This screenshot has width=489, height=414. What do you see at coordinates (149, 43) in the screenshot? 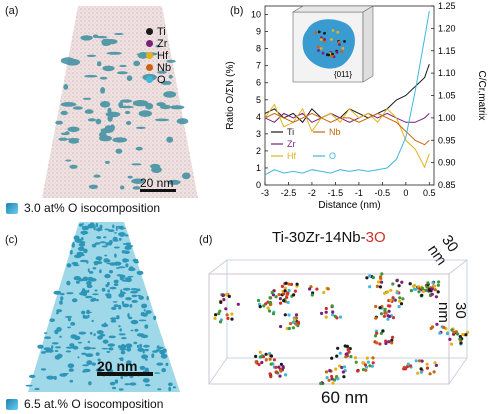
I see `legend-dot` at bounding box center [149, 43].